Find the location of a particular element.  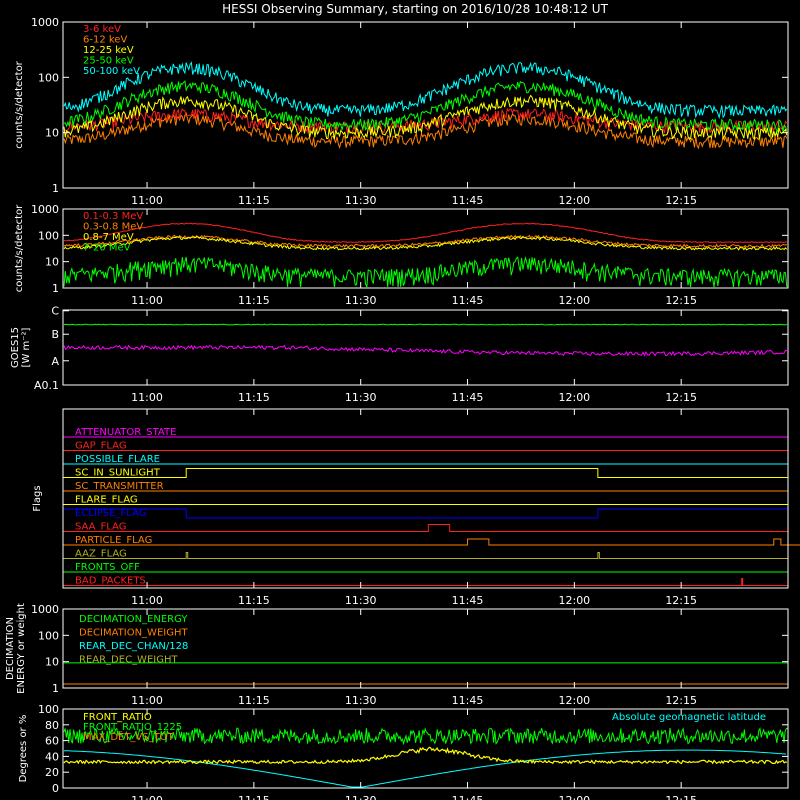

legend-entry: 25-50 keV is located at coordinates (108, 61).